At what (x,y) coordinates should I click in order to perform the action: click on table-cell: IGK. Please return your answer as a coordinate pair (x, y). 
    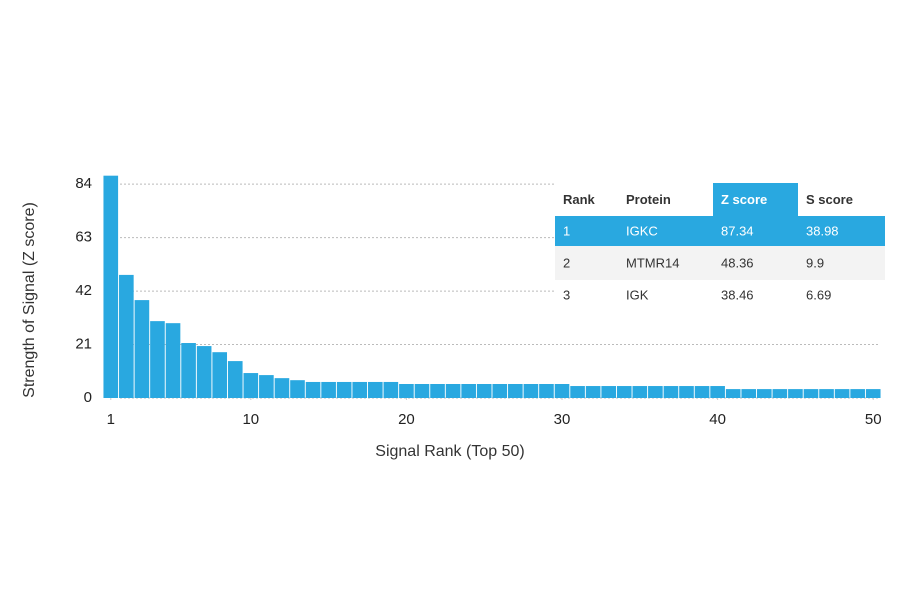
    Looking at the image, I should click on (637, 294).